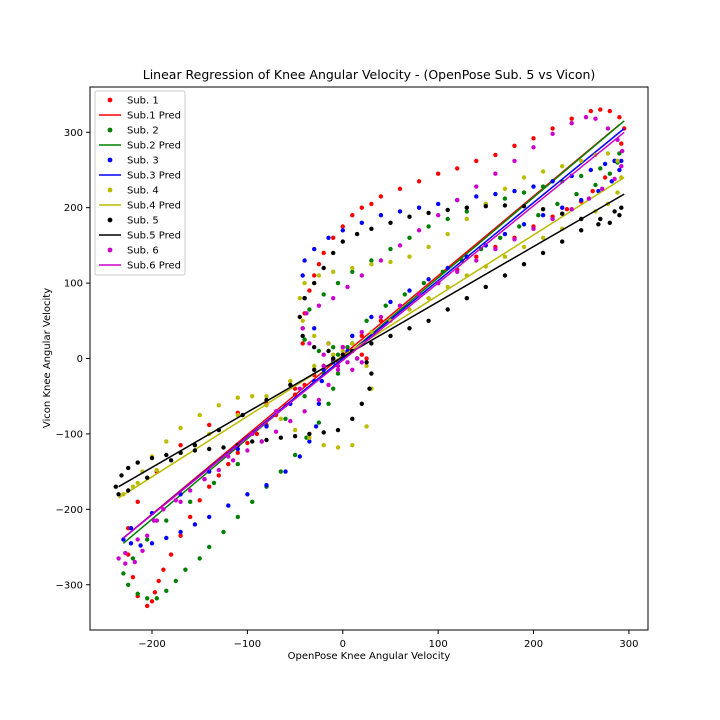  Describe the element at coordinates (151, 644) in the screenshot. I see `x-tick-label: −200` at that location.